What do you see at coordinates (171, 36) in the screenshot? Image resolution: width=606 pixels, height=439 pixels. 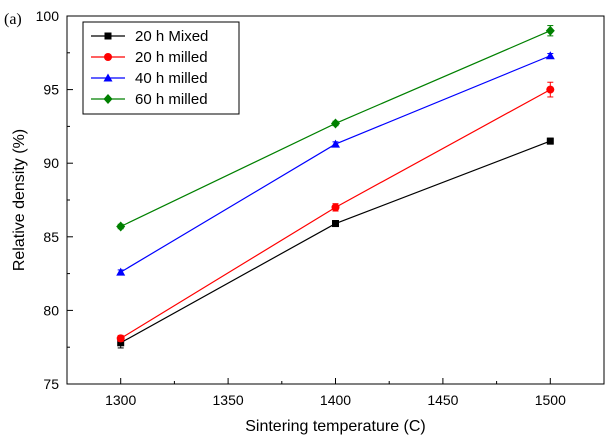 I see `legend-label: 20 h Mixed` at bounding box center [171, 36].